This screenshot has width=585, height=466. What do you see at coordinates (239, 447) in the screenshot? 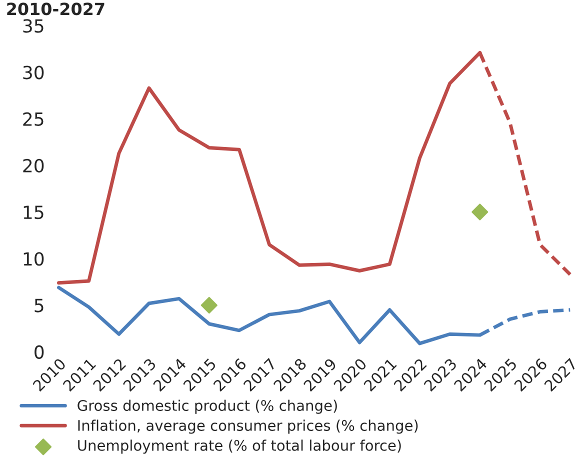
I see `legend-label: Unemployment rate (% of total labour force)` at bounding box center [239, 447].